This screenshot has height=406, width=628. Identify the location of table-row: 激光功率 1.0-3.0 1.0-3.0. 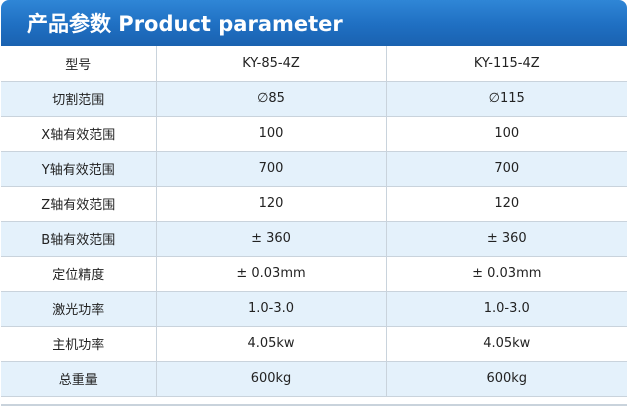
(314, 308).